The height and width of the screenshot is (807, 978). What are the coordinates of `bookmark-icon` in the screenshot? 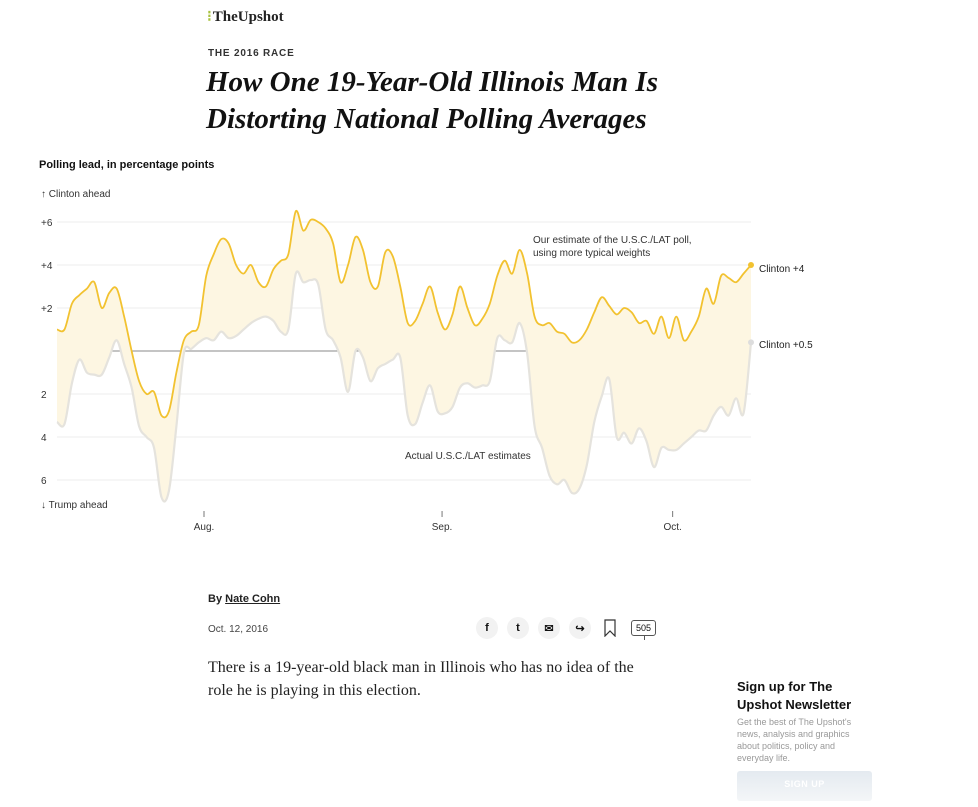 It's located at (610, 628).